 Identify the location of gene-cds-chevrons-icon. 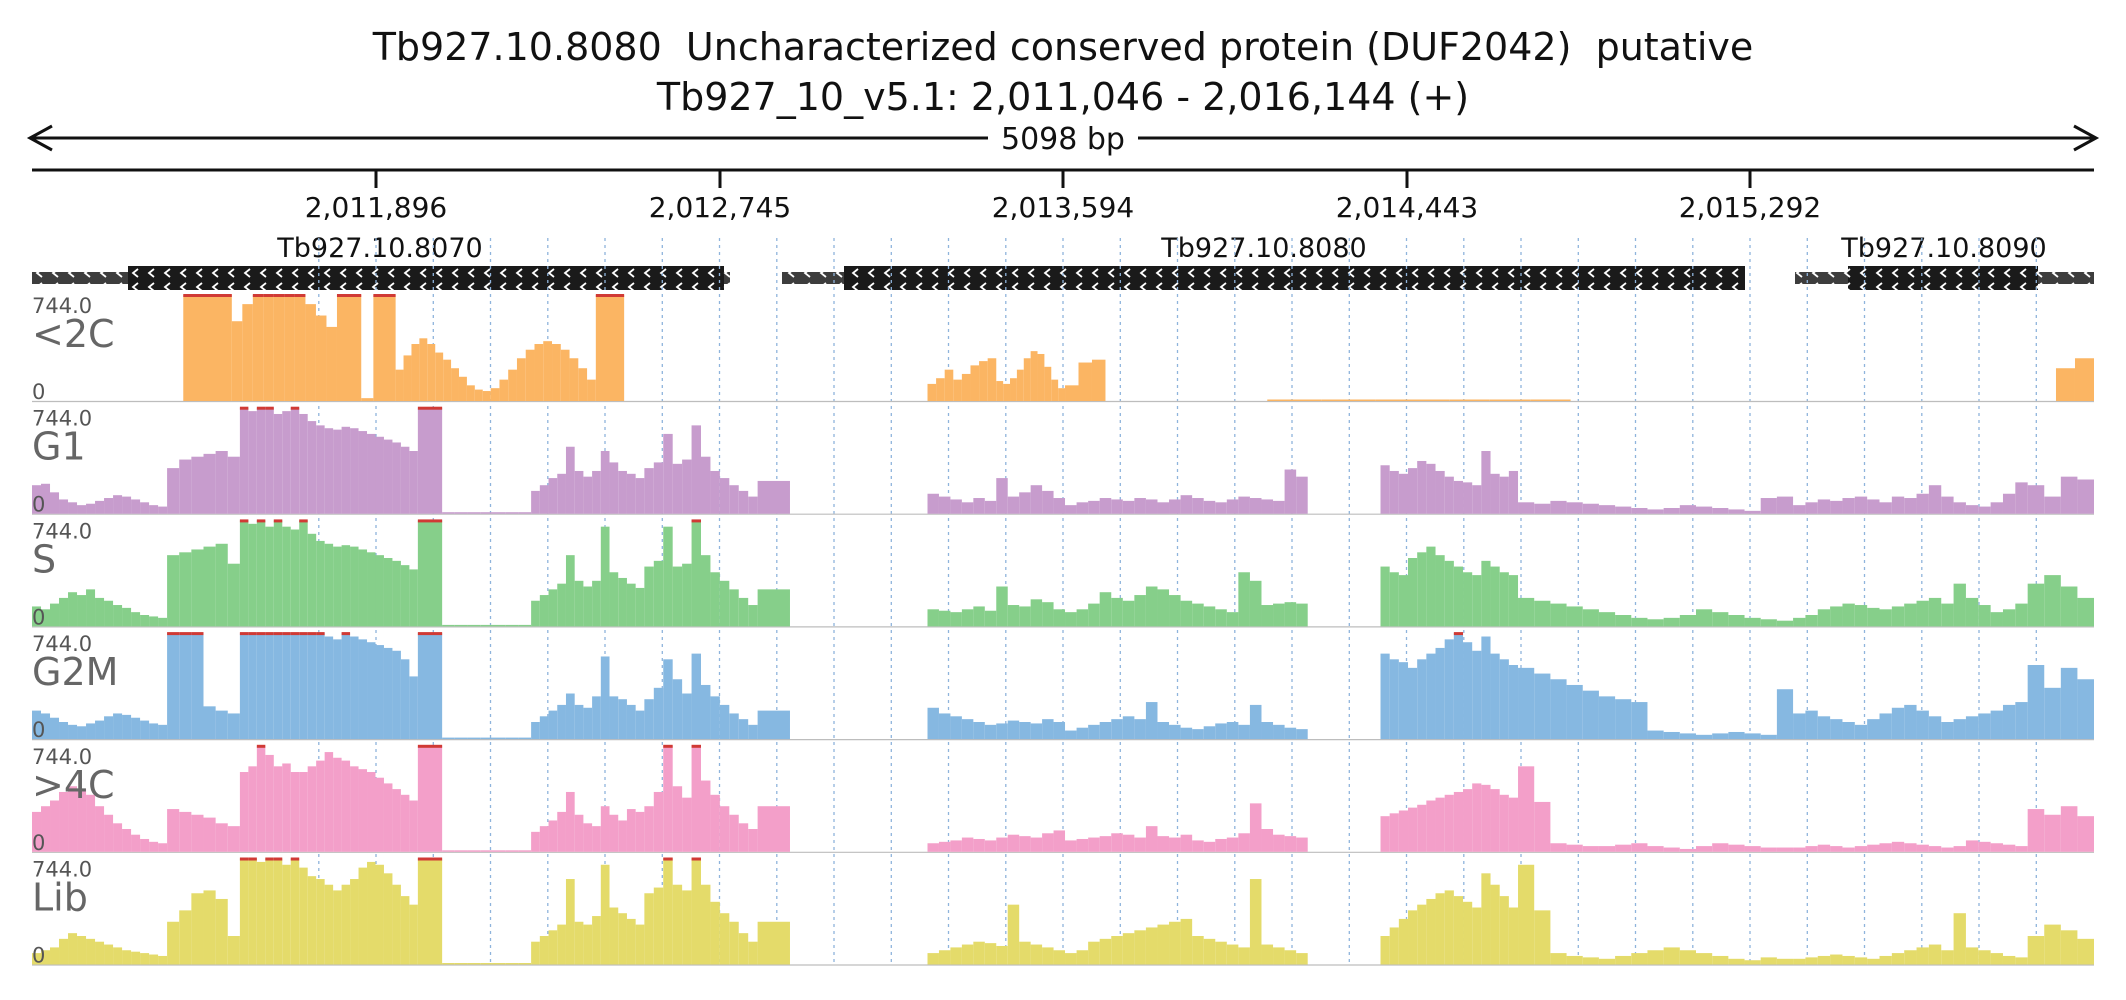
(1294, 278).